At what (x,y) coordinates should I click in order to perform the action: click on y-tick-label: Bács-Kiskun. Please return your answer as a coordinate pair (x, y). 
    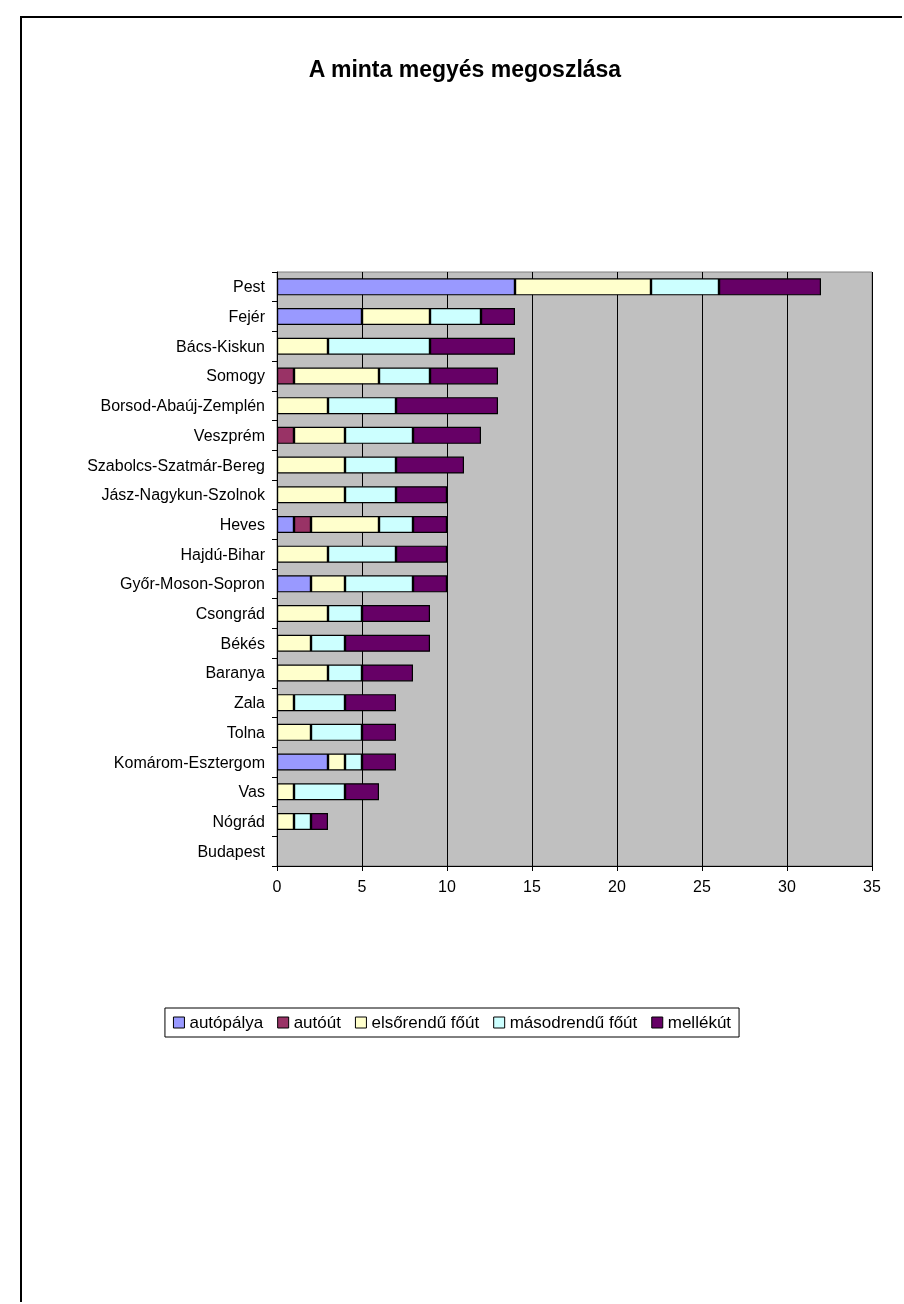
    Looking at the image, I should click on (220, 346).